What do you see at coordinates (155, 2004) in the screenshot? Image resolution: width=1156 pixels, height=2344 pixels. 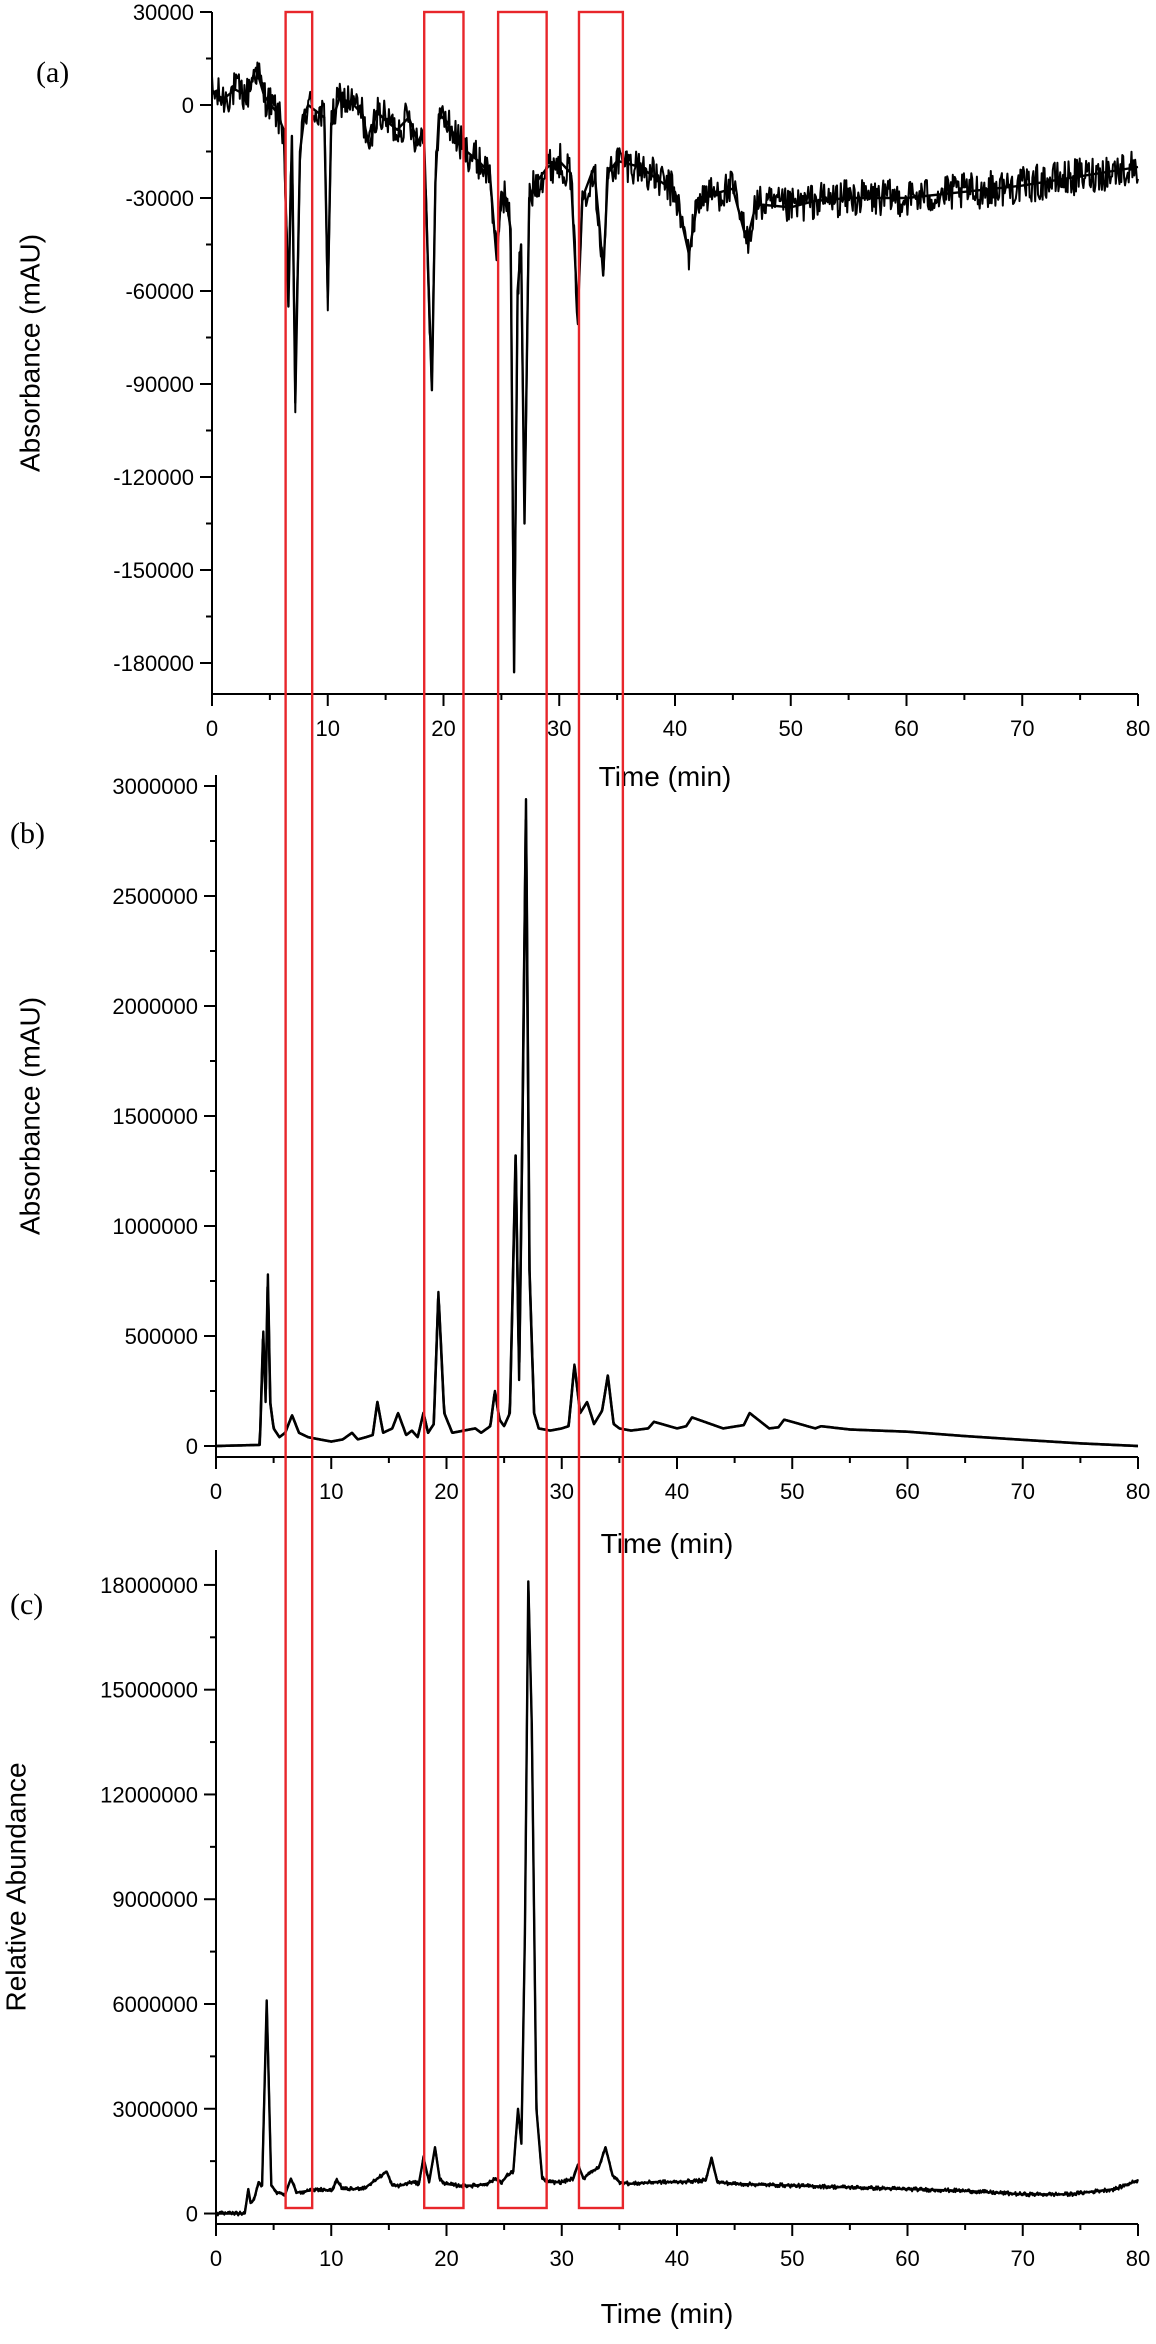 I see `y-tick-label: 6000000` at bounding box center [155, 2004].